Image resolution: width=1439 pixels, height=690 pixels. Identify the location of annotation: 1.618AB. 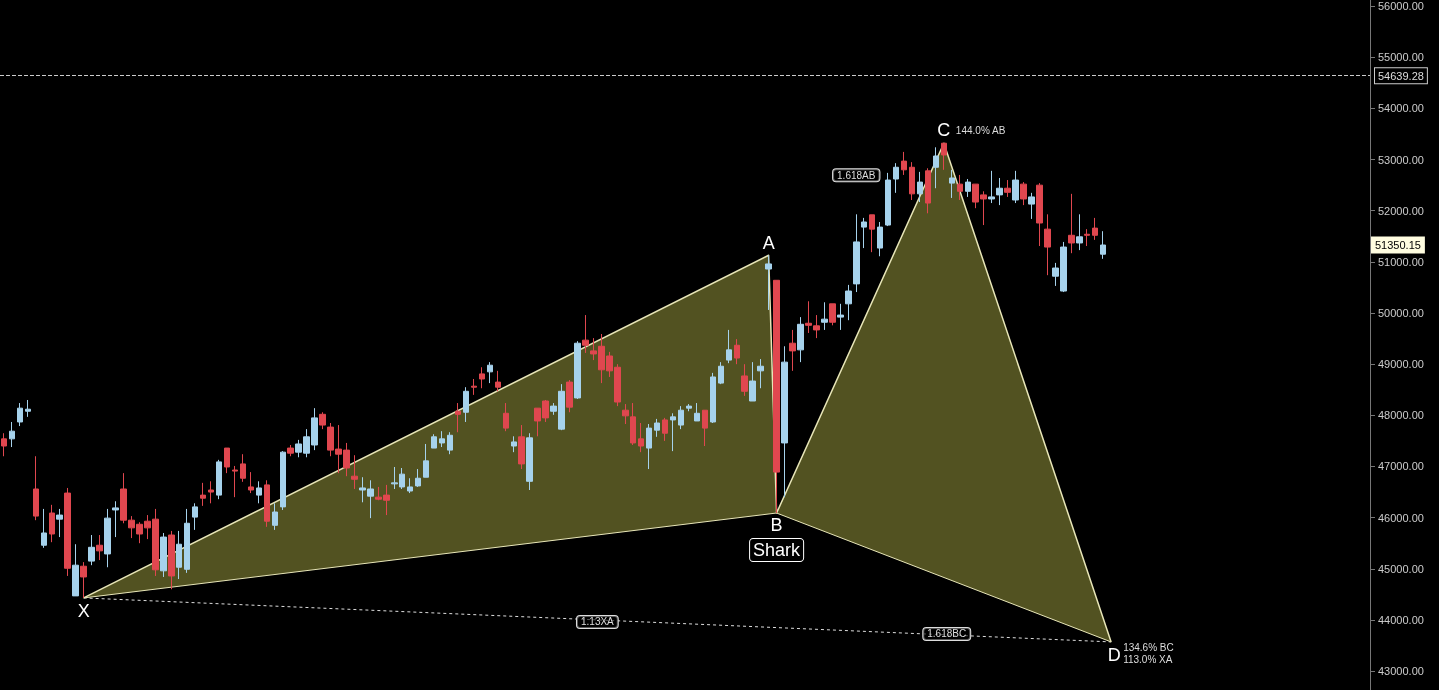
(856, 175).